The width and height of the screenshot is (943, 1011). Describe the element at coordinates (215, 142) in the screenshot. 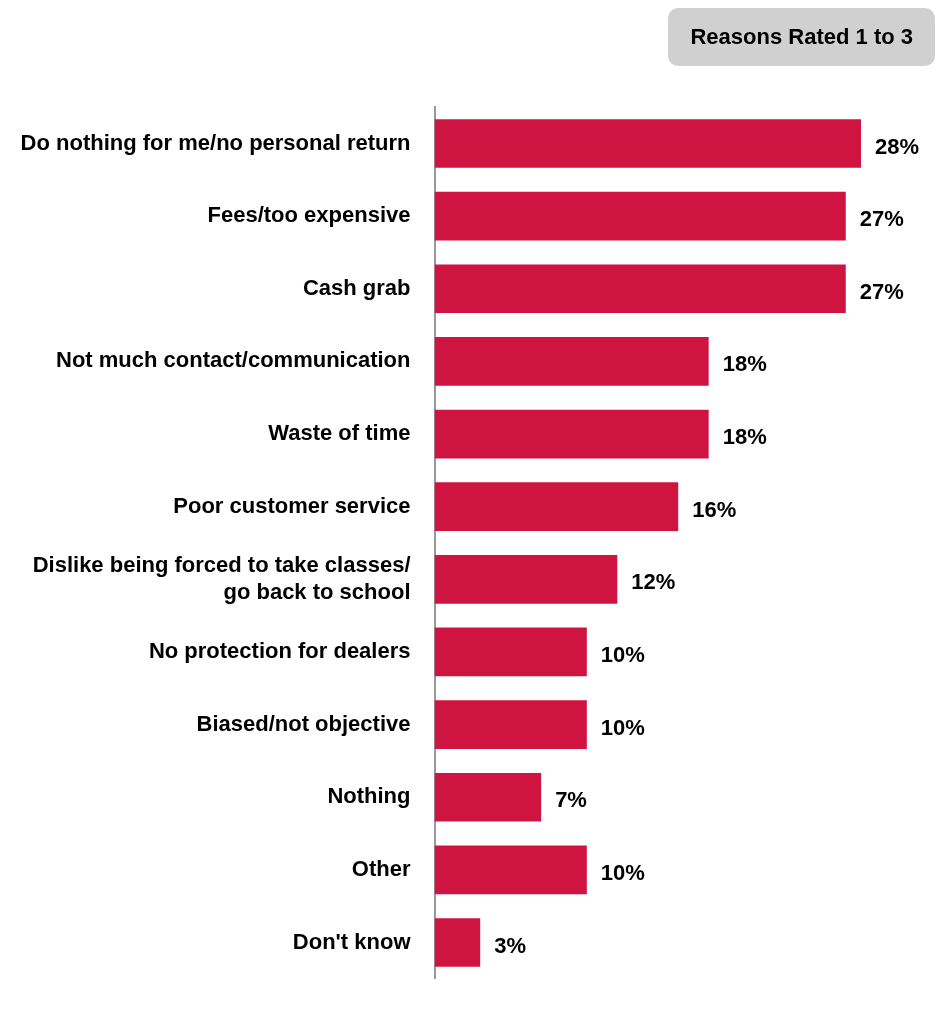

I see `y-tick-label: Do nothing for me/no personal return` at that location.